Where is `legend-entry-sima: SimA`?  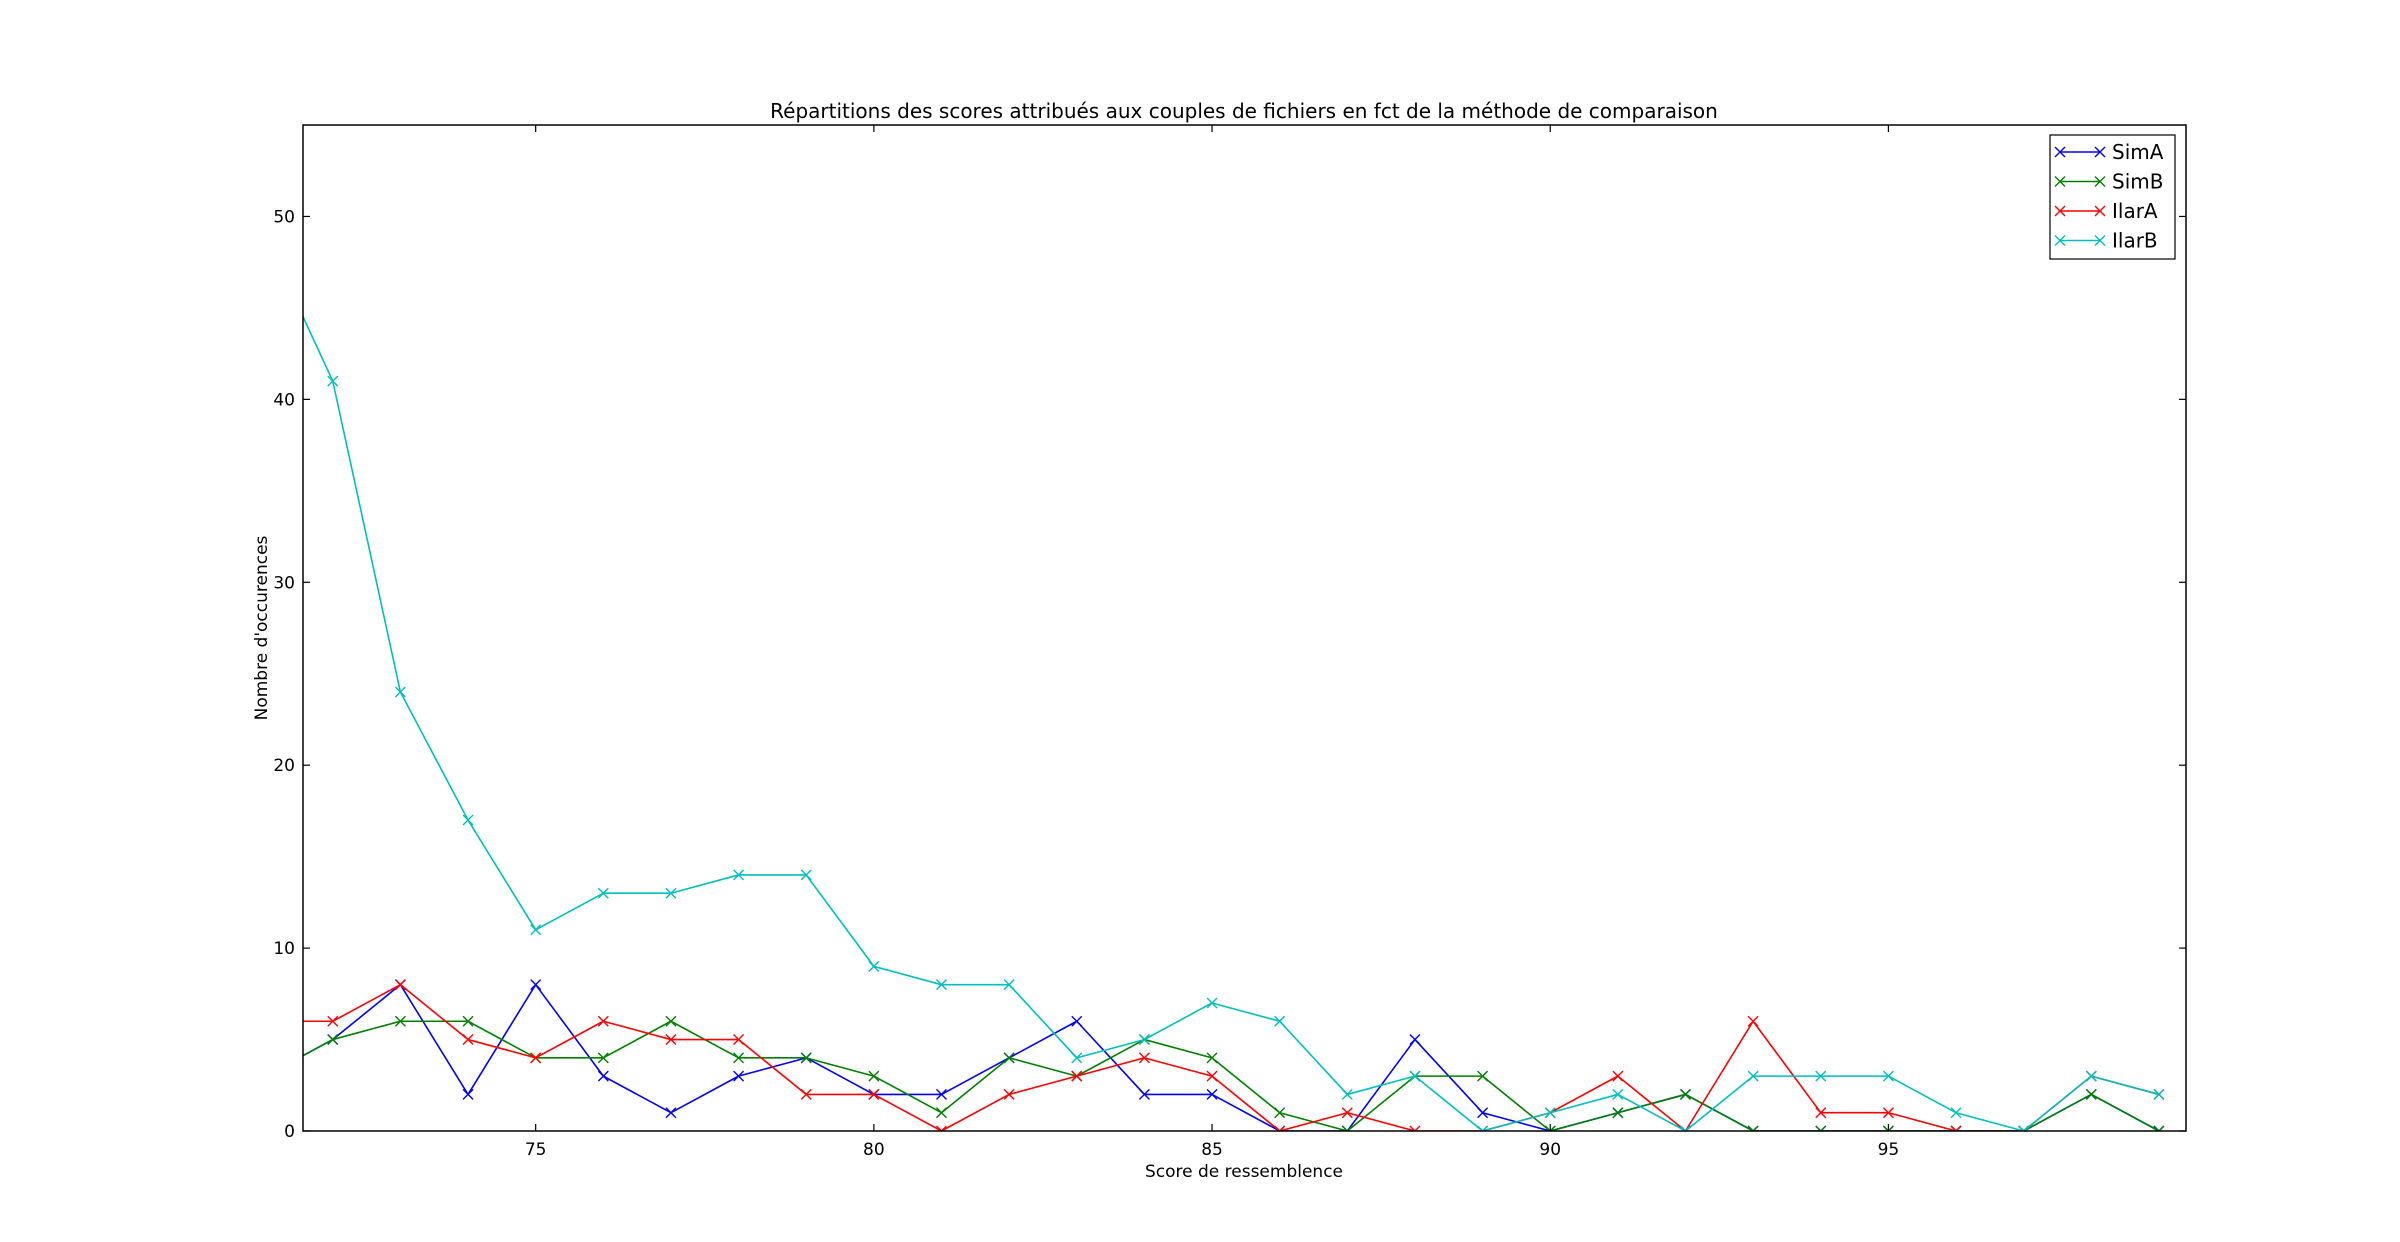
legend-entry-sima: SimA is located at coordinates (2109, 152).